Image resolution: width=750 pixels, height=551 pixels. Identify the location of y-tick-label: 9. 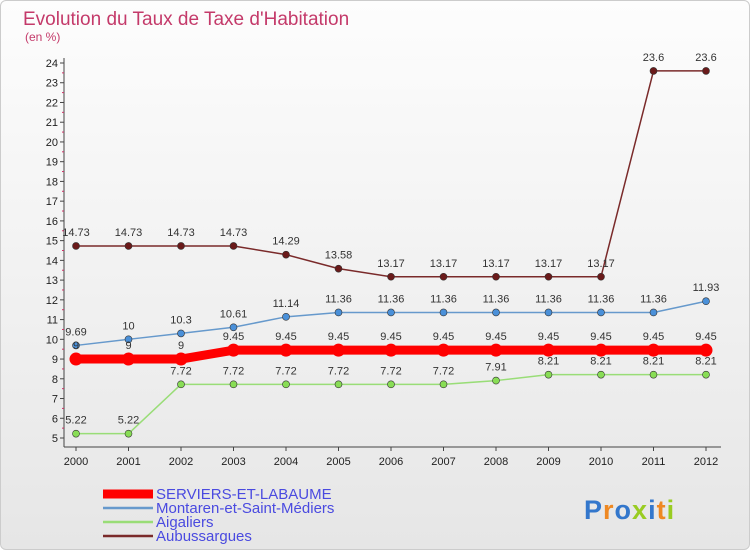
(55, 360).